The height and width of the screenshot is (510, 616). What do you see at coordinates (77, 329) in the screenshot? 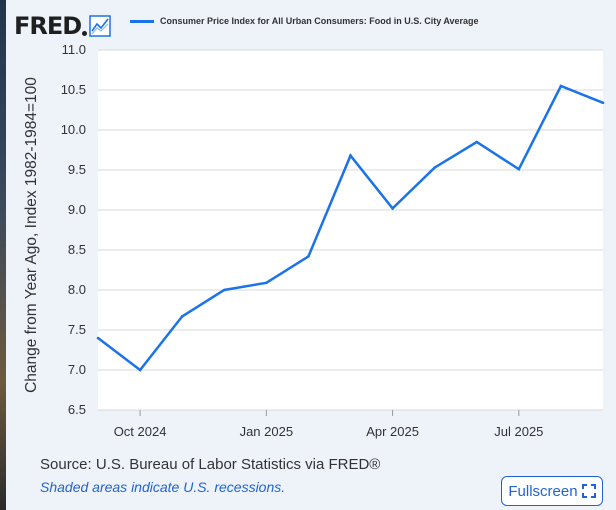
I see `y-tick-label: 7.5` at bounding box center [77, 329].